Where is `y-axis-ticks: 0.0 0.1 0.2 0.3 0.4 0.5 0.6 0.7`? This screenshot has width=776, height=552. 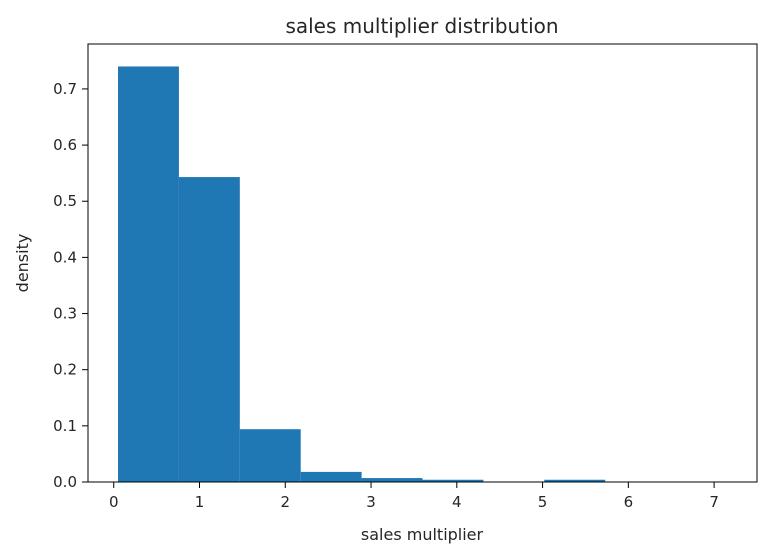
y-axis-ticks: 0.0 0.1 0.2 0.3 0.4 0.5 0.6 0.7 is located at coordinates (70, 285).